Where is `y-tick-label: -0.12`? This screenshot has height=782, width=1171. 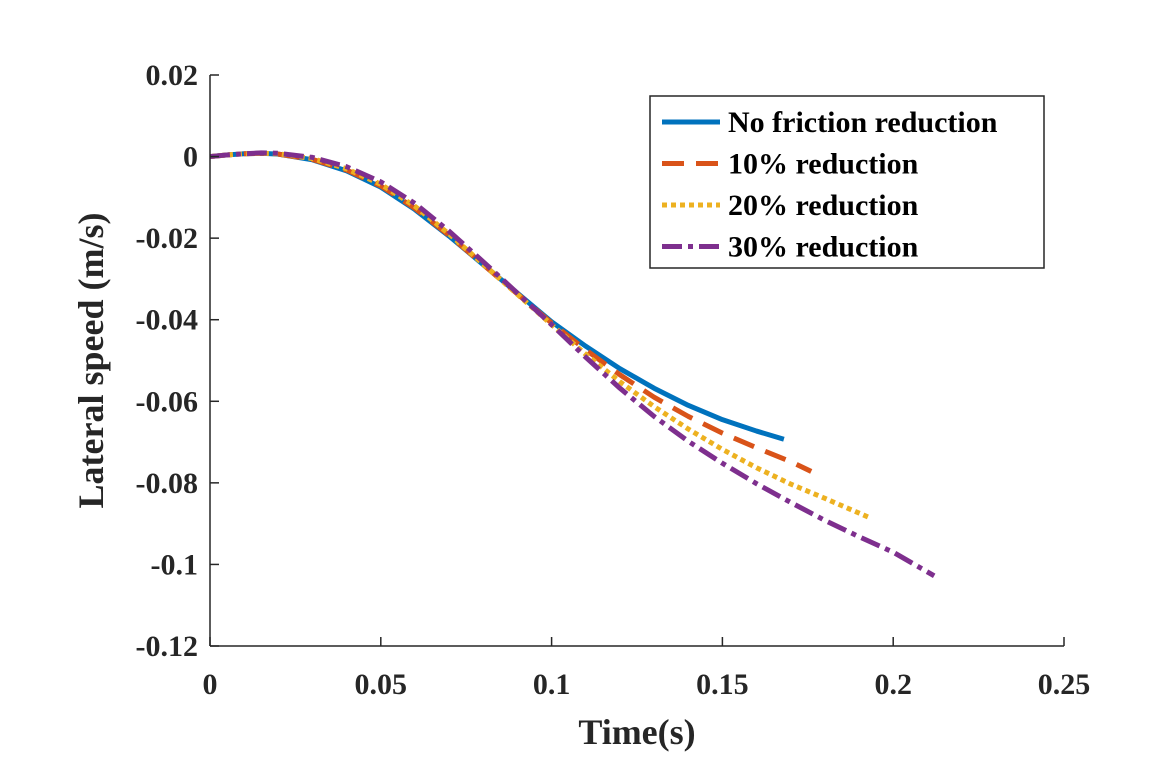
y-tick-label: -0.12 is located at coordinates (167, 646).